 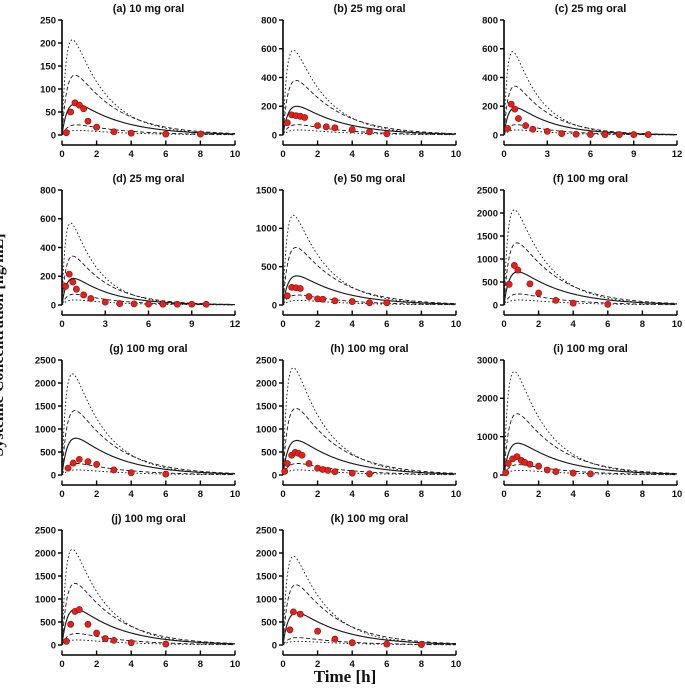 I want to click on y-axis: 0 200 400 600 800, so click(x=51, y=248).